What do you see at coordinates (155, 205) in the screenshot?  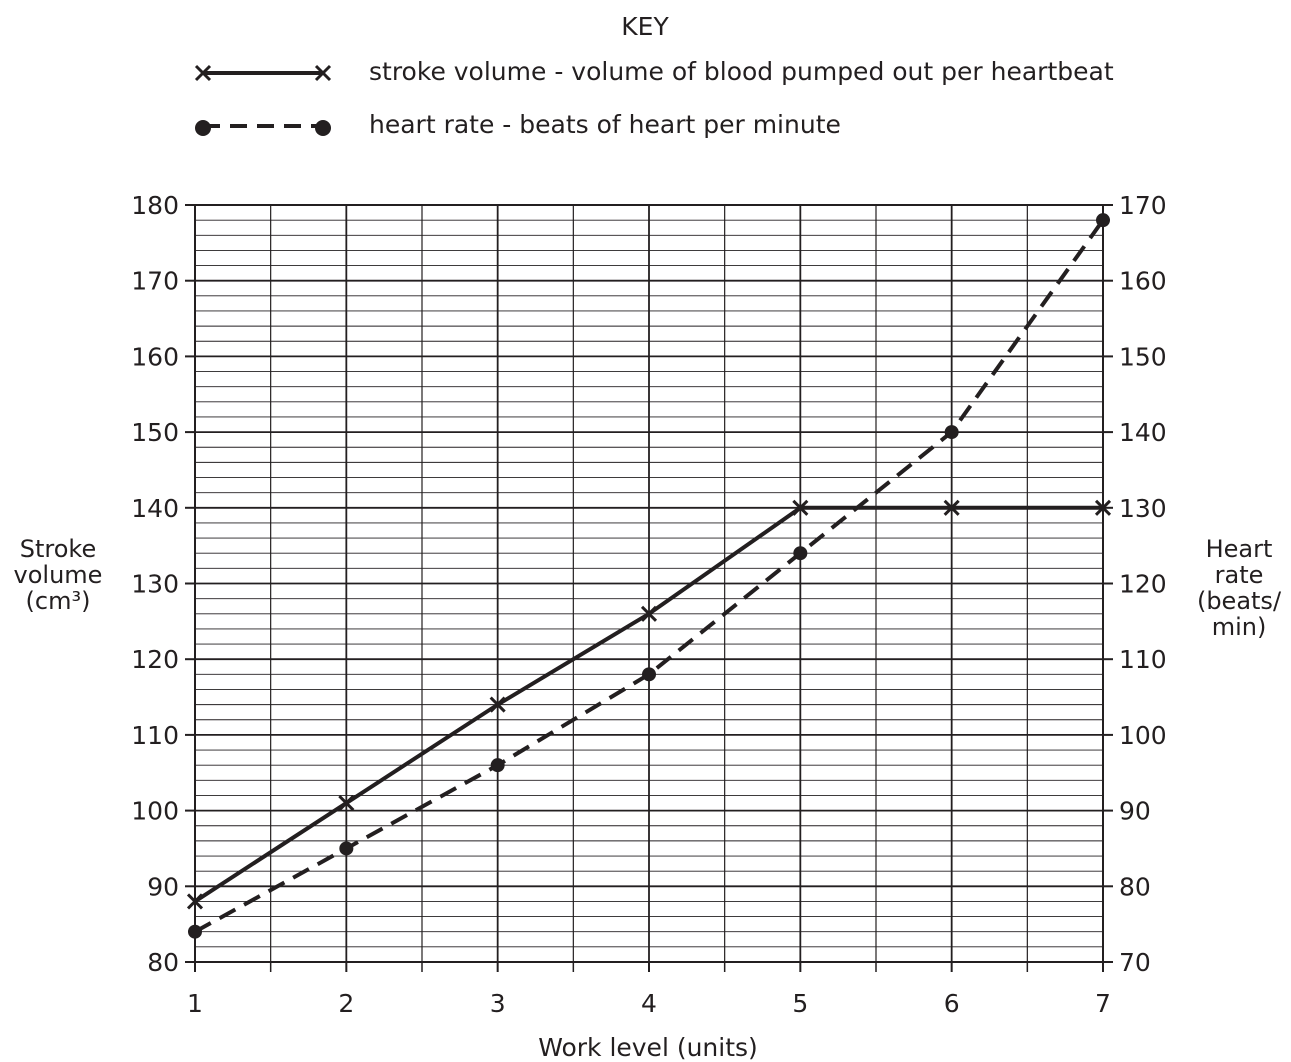 I see `left-axis-tick-label: 180` at bounding box center [155, 205].